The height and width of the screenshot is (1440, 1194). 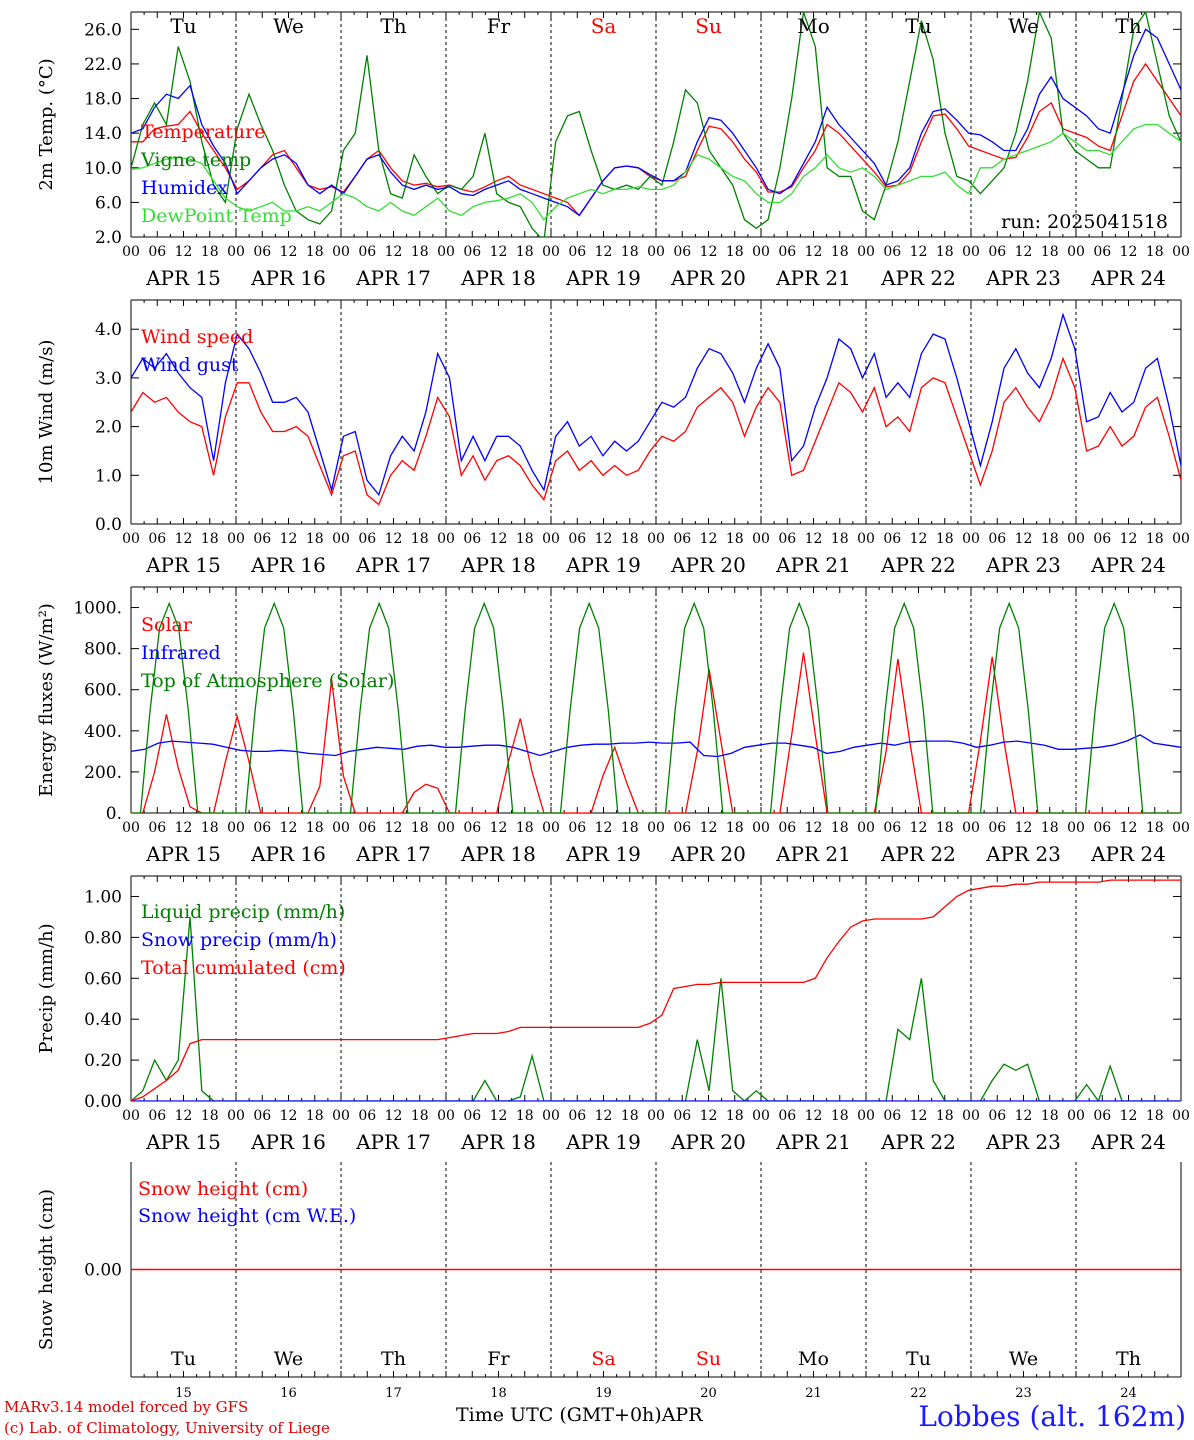 I want to click on date-label: APR 23, so click(x=1023, y=278).